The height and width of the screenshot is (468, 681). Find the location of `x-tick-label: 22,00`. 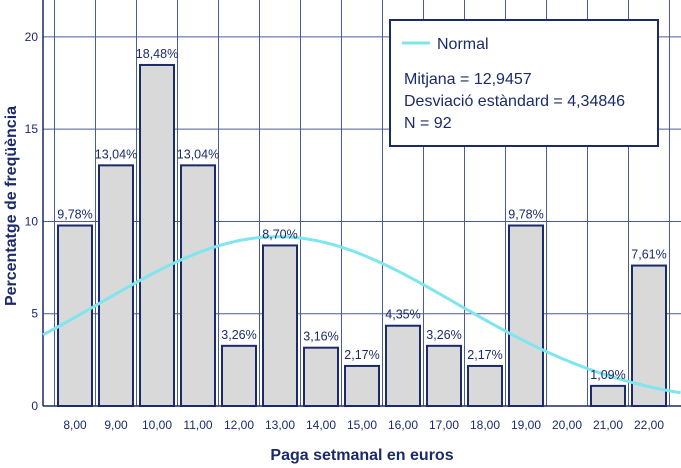

x-tick-label: 22,00 is located at coordinates (649, 425).